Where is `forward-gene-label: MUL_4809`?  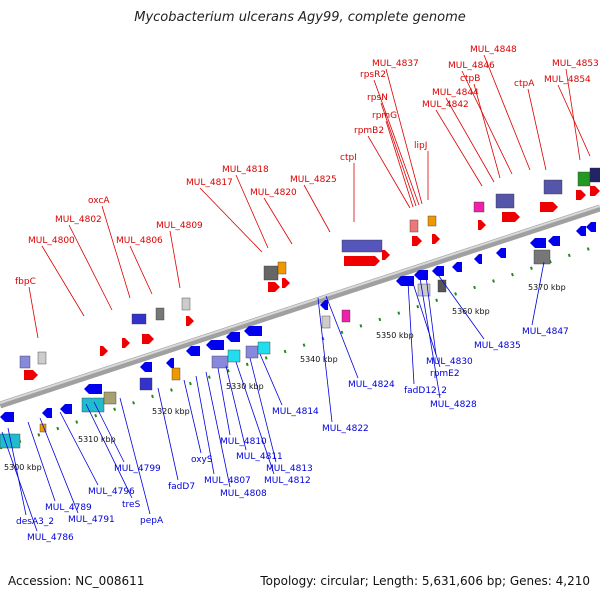
forward-gene-label: MUL_4809 is located at coordinates (179, 226).